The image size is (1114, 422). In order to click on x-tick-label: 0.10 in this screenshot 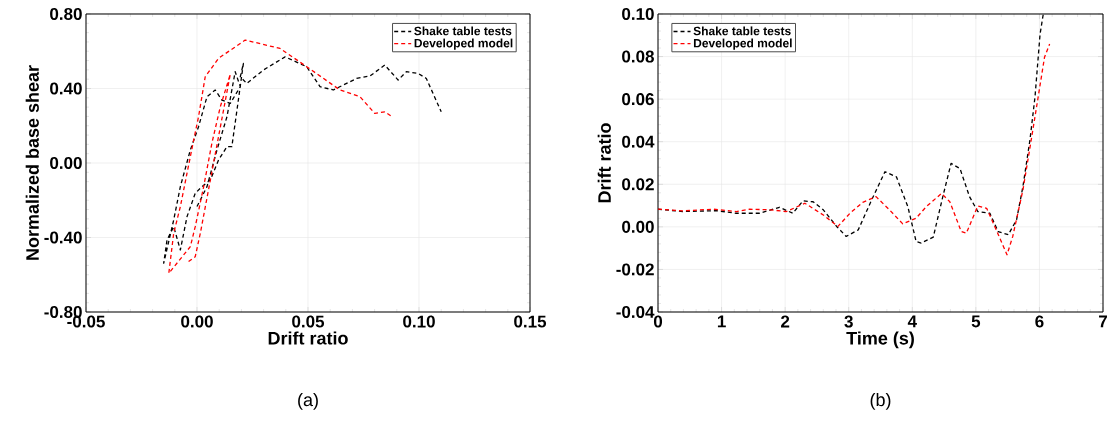, I will do `click(419, 321)`.